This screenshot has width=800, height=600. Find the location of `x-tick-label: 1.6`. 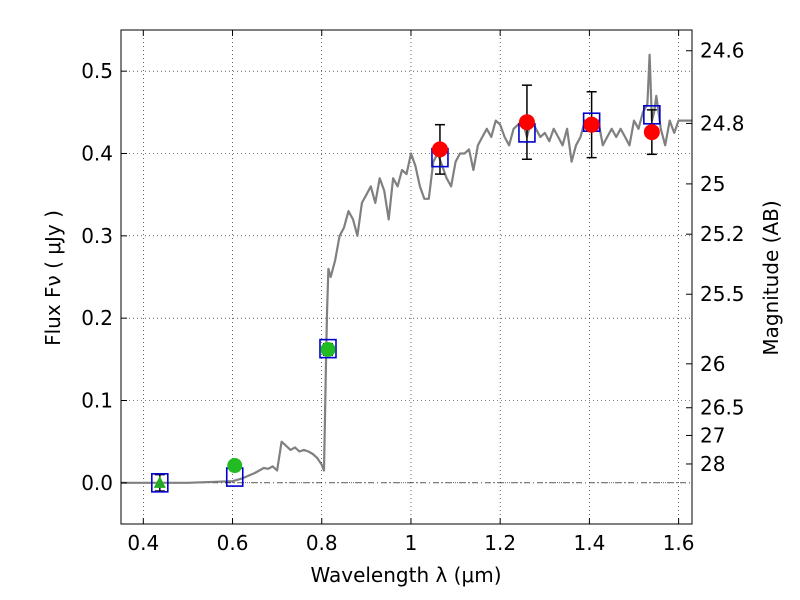

x-tick-label: 1.6 is located at coordinates (679, 543).